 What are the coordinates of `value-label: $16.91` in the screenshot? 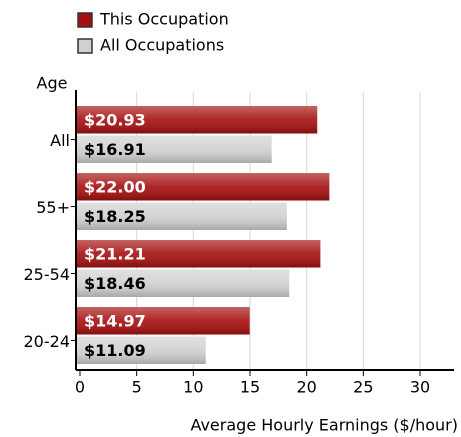 It's located at (115, 149).